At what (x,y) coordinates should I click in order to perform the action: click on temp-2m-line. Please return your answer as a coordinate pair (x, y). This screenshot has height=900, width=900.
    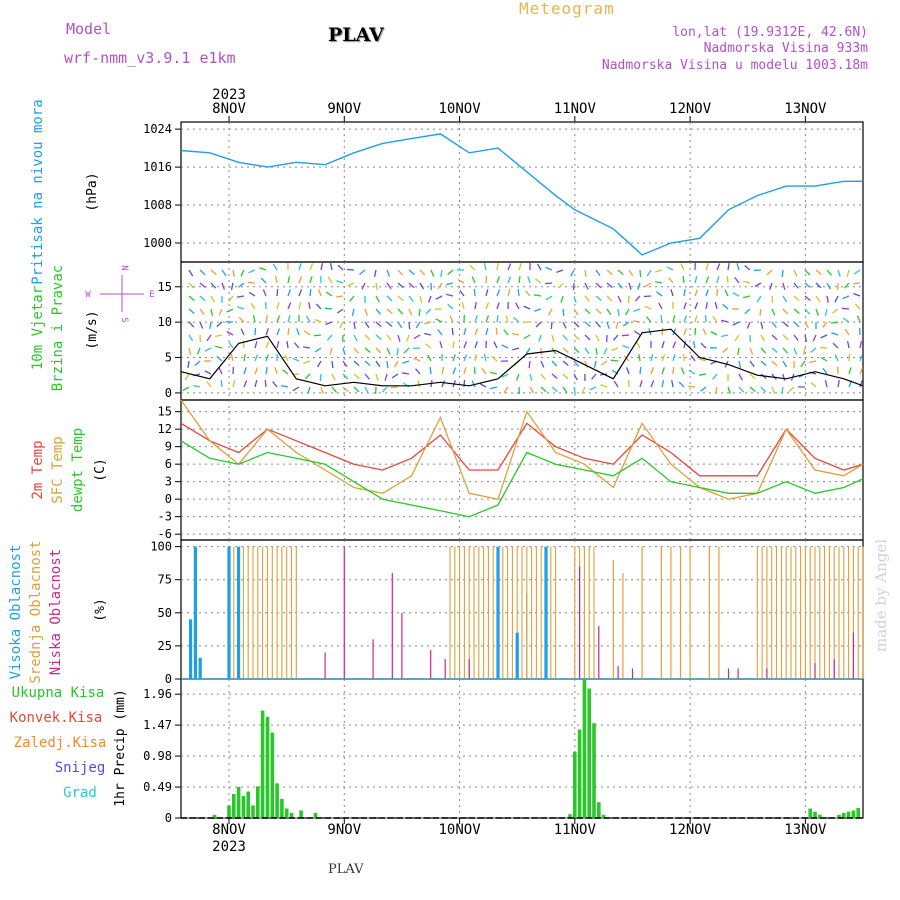
    Looking at the image, I should click on (522, 449).